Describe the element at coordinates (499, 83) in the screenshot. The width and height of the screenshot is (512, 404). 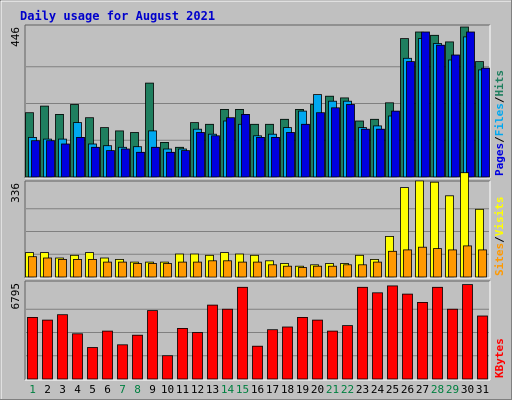
I see `side-label-part: Hits` at that location.